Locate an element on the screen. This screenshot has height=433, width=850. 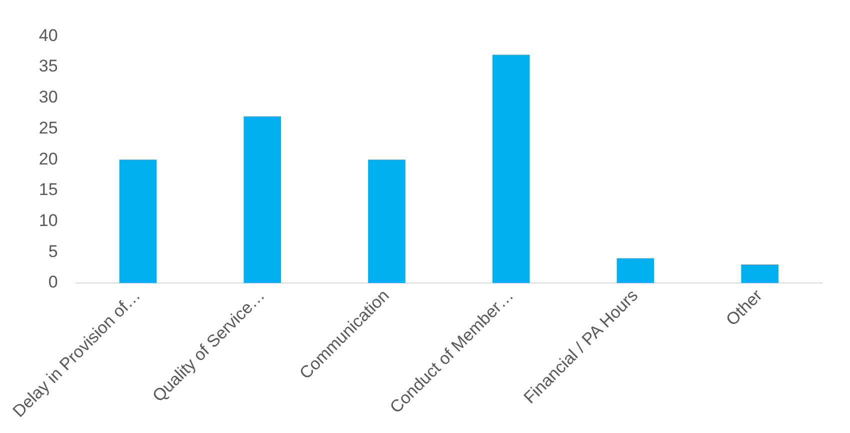
y-tick-label: 40 is located at coordinates (48, 35).